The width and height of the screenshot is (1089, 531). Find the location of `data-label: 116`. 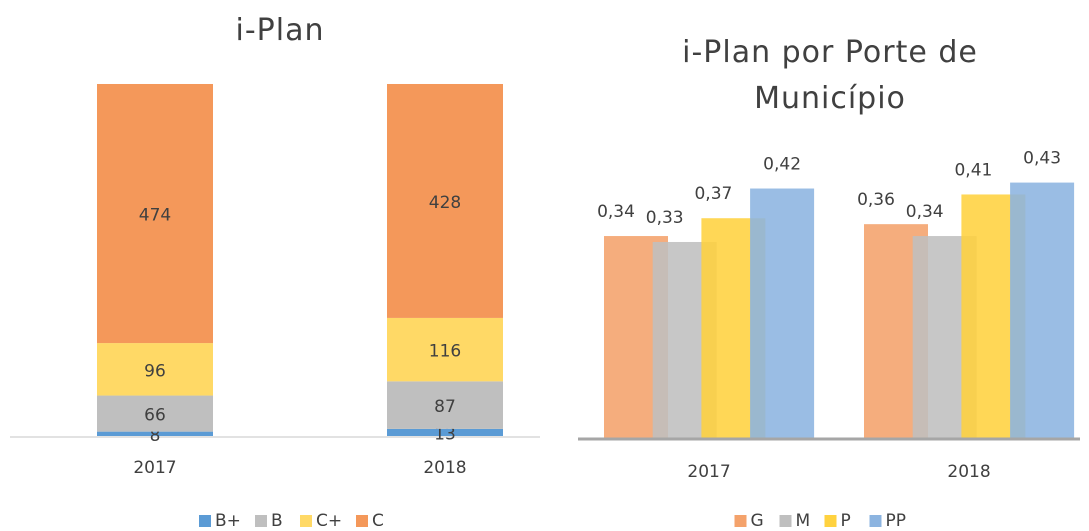

data-label: 116 is located at coordinates (445, 352).